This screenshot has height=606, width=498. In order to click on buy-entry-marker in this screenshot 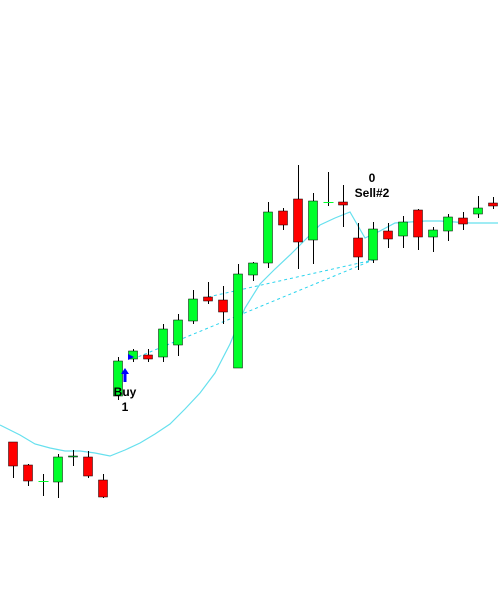, I will do `click(131, 357)`.